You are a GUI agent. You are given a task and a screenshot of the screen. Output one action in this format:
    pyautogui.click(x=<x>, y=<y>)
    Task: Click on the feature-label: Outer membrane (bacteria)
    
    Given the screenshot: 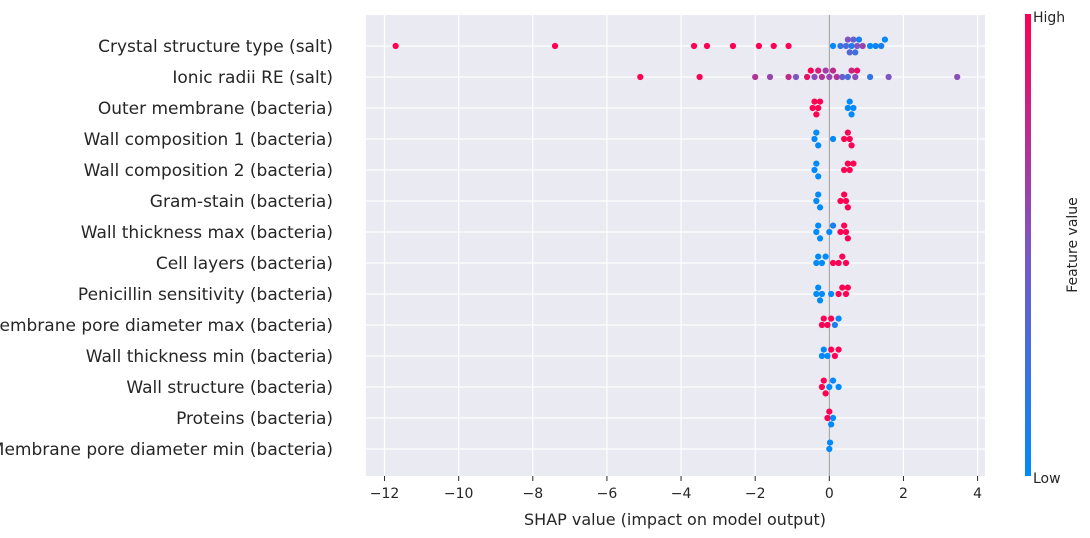 What is the action you would take?
    pyautogui.click(x=215, y=109)
    